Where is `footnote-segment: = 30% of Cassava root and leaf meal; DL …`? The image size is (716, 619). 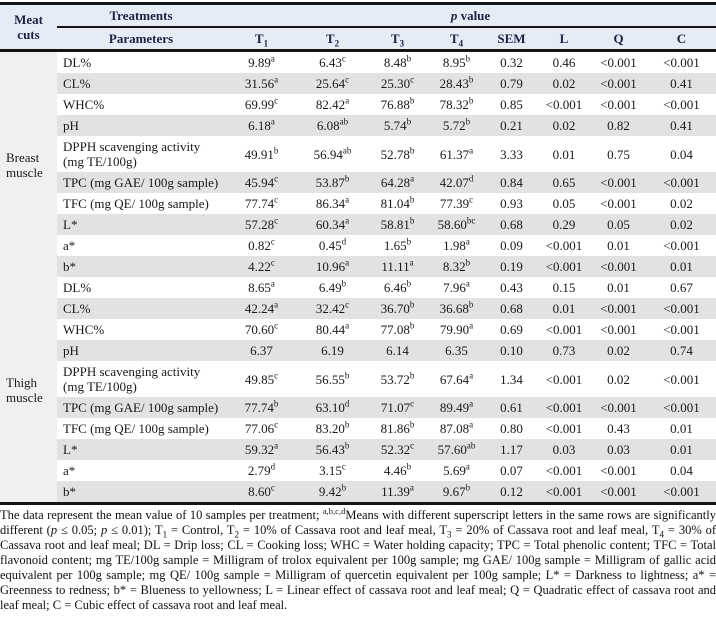
footnote-segment: = 30% of Cassava root and leaf meal; DL … is located at coordinates (358, 567).